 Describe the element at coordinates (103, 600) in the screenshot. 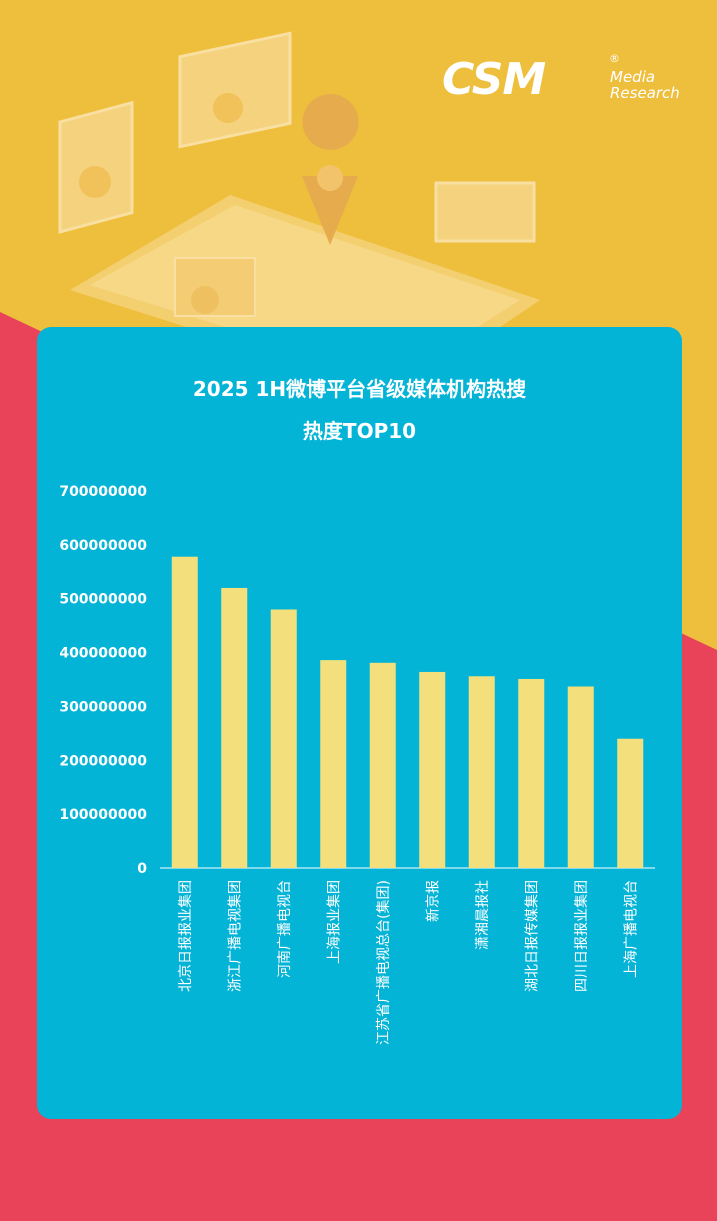

I see `y-tick-label: 500000000` at that location.